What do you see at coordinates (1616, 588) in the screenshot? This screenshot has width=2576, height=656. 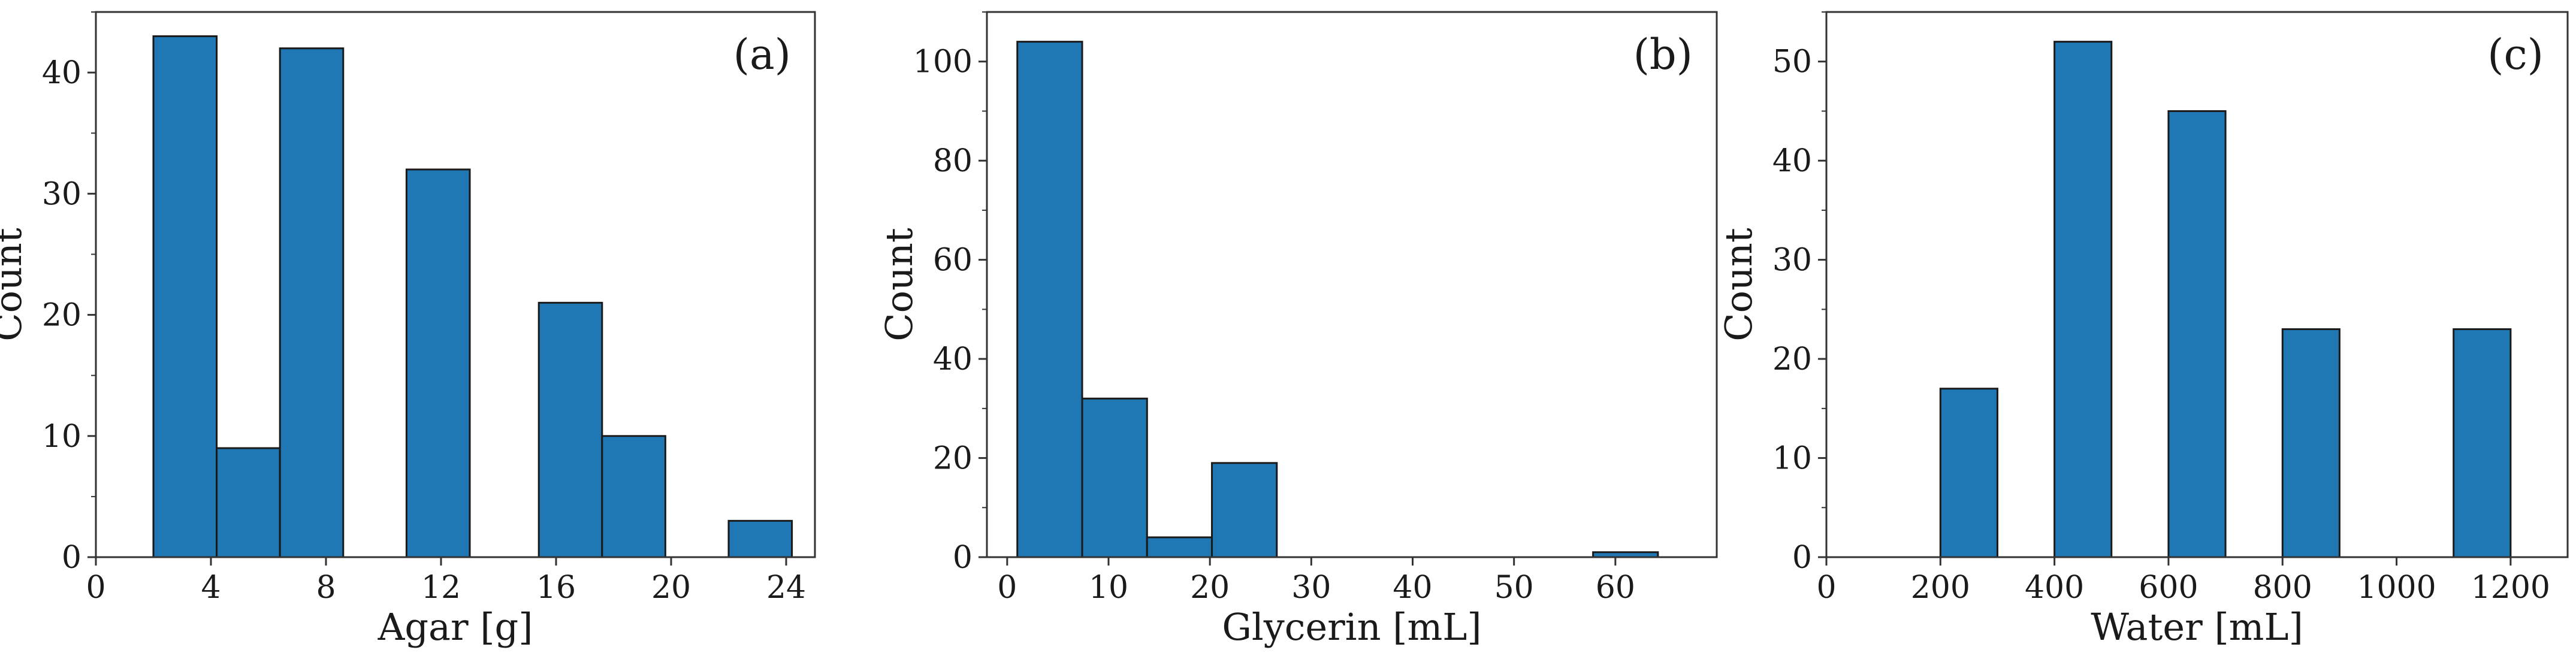 I see `x-tick-label: 60` at bounding box center [1616, 588].